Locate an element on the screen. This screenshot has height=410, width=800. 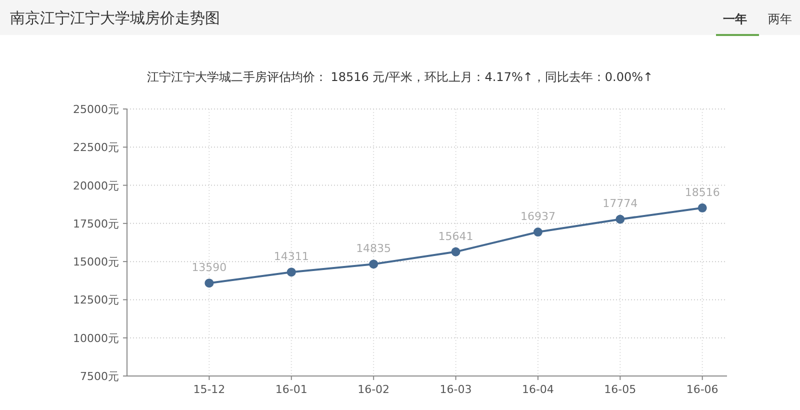
chart-subtitle: 江宁江宁大学城二手房评估均价： 18516 元/平米，环比上月：4.17%↑，同比去年：0.00%↑ is located at coordinates (400, 77).